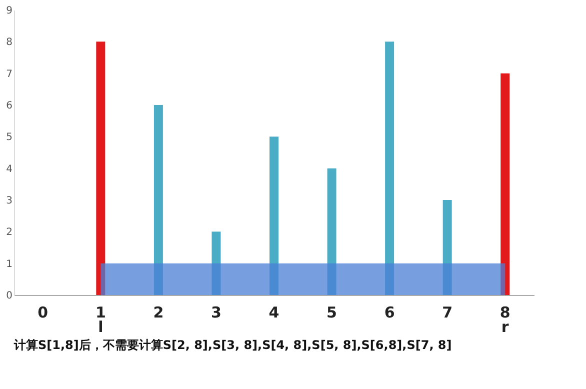 This screenshot has height=389, width=586. I want to click on x-tick-label: 3, so click(216, 313).